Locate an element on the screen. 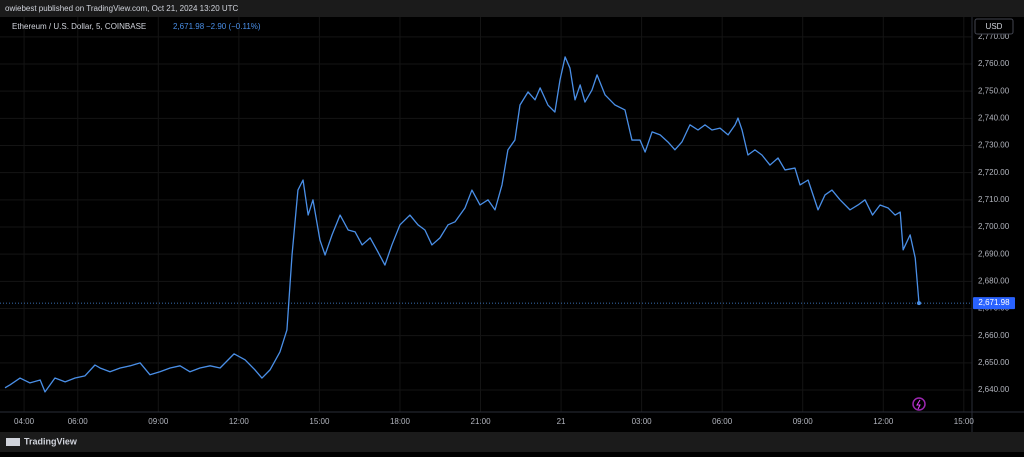  footer-bar is located at coordinates (512, 442).